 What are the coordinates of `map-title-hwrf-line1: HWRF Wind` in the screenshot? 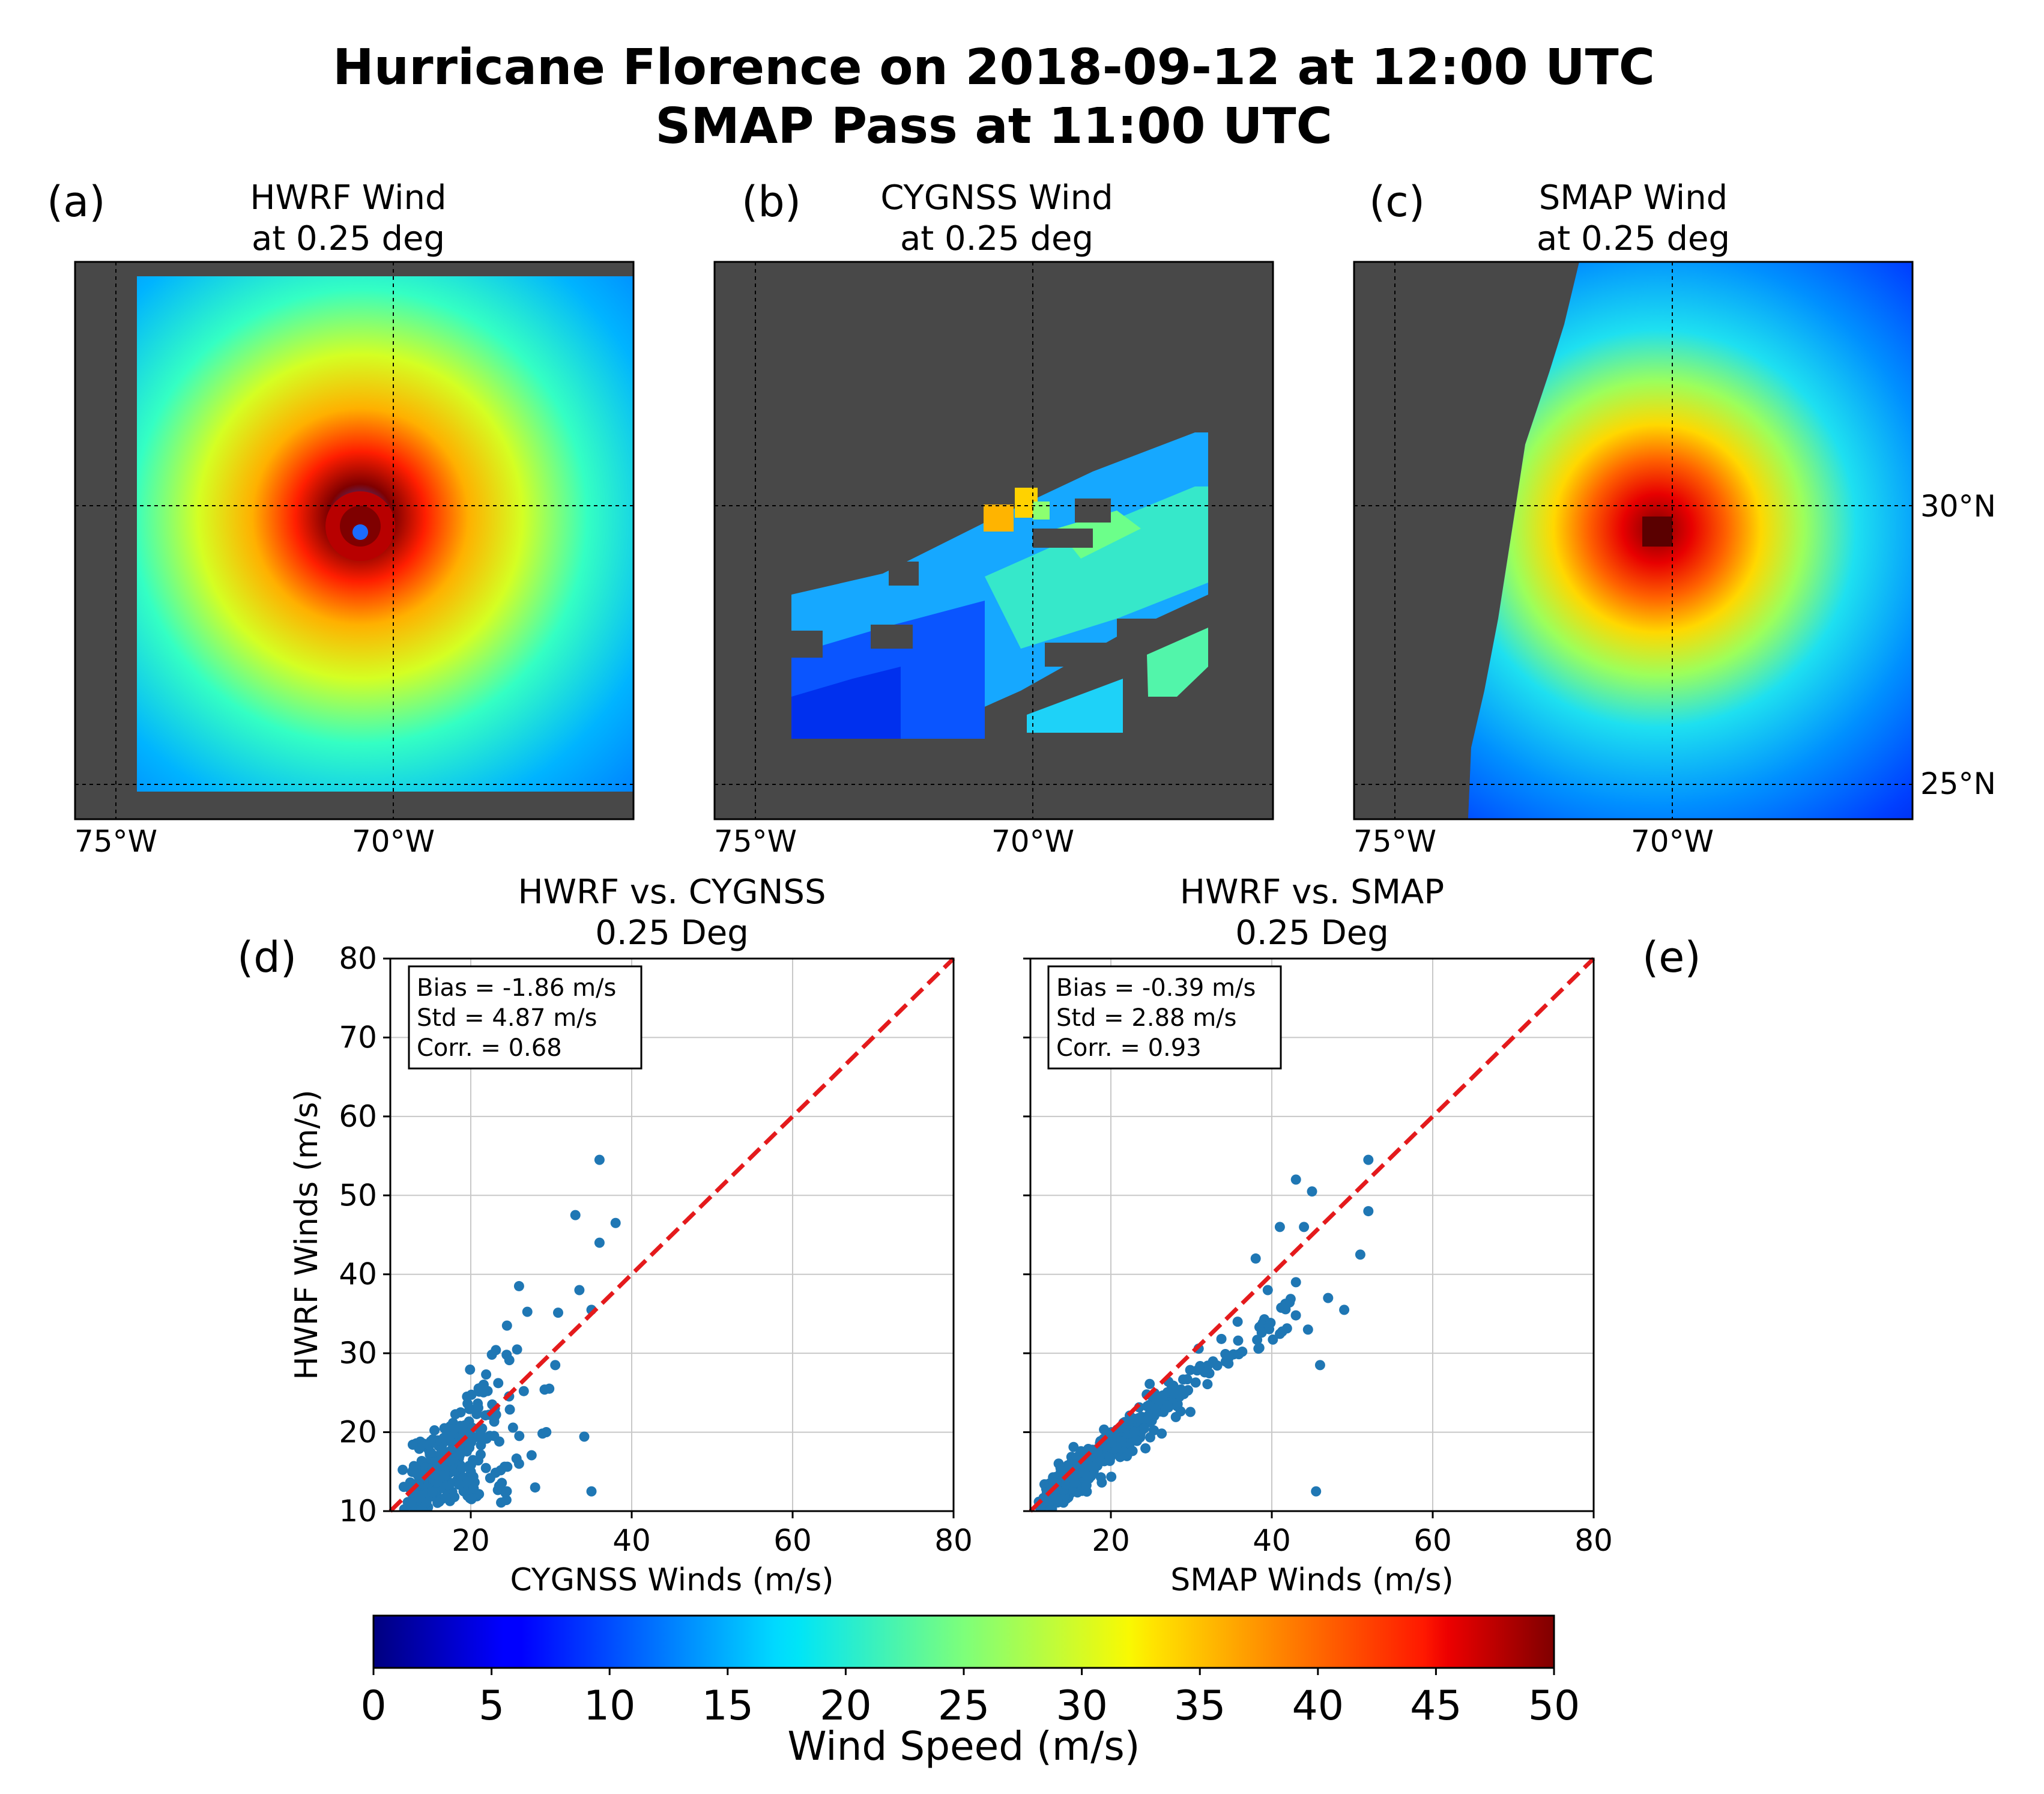 It's located at (348, 197).